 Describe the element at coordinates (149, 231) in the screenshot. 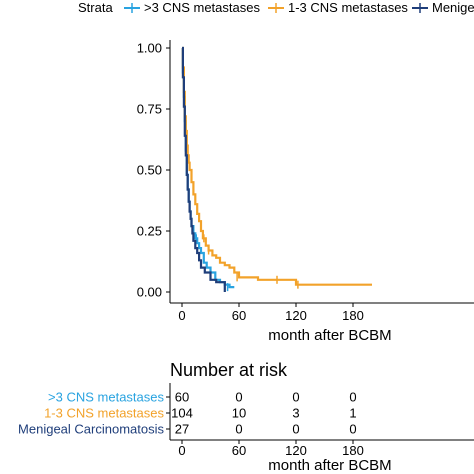

I see `y-tick-label: 0.25` at that location.